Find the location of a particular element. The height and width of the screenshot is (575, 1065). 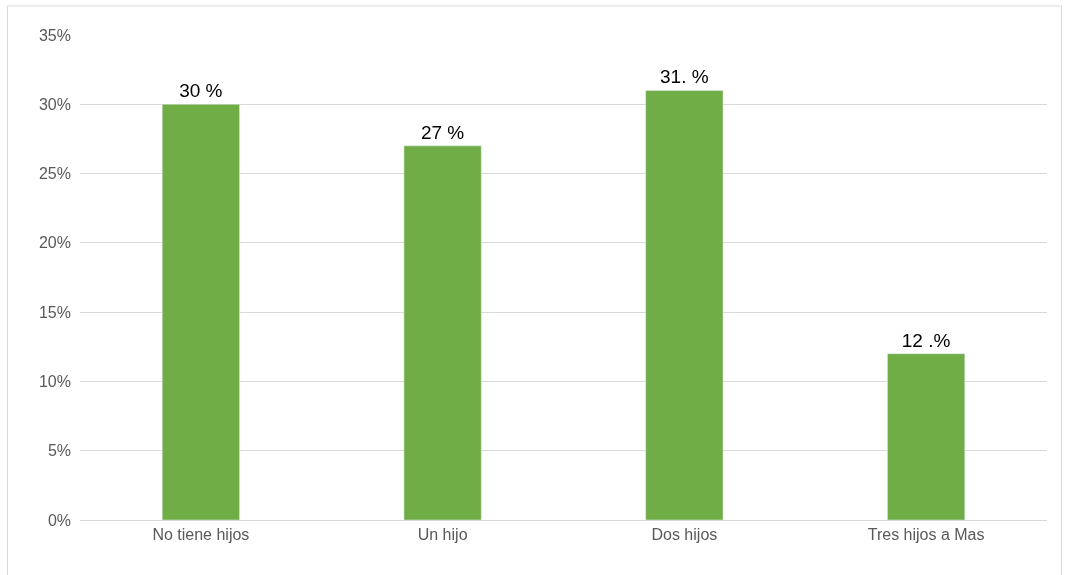

y-tick-label: 5% is located at coordinates (59, 451).